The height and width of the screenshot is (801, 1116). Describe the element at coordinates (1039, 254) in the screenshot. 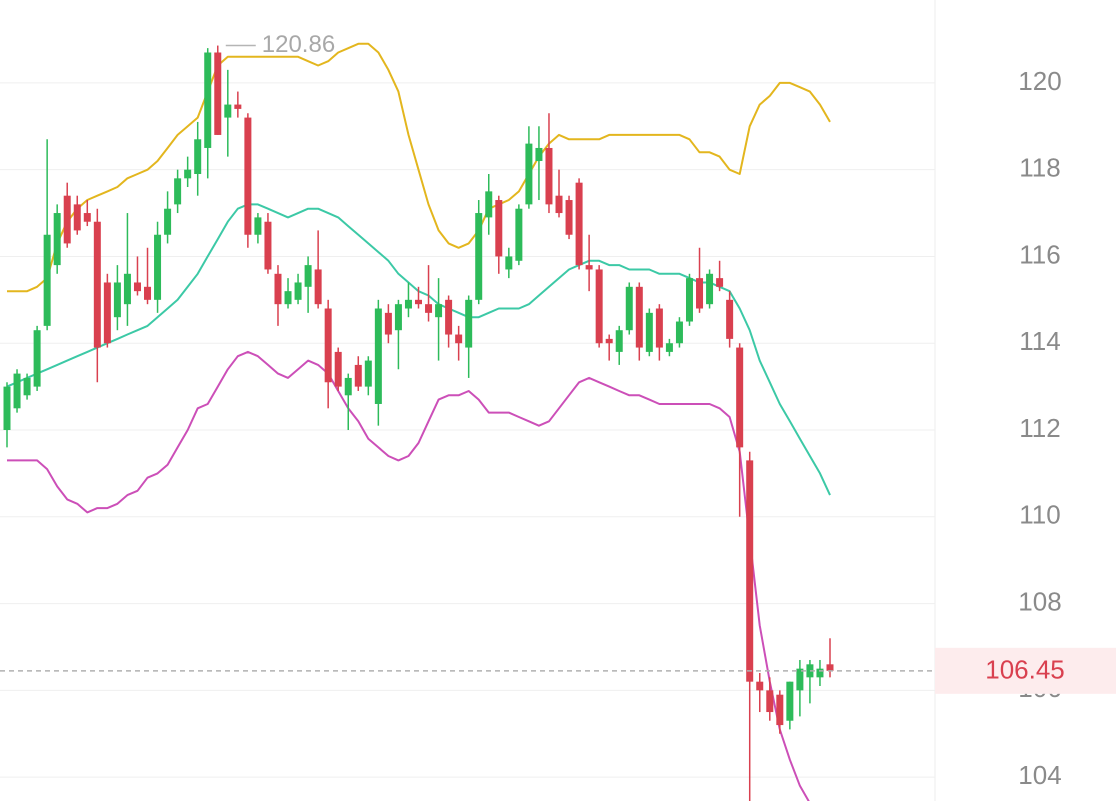

I see `y-tick-label: 116` at that location.